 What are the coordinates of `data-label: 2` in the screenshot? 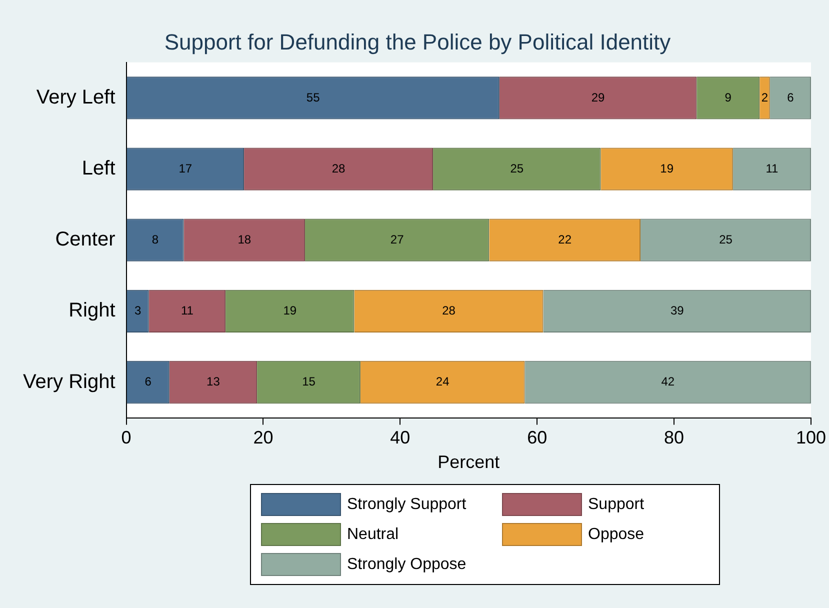 It's located at (764, 97).